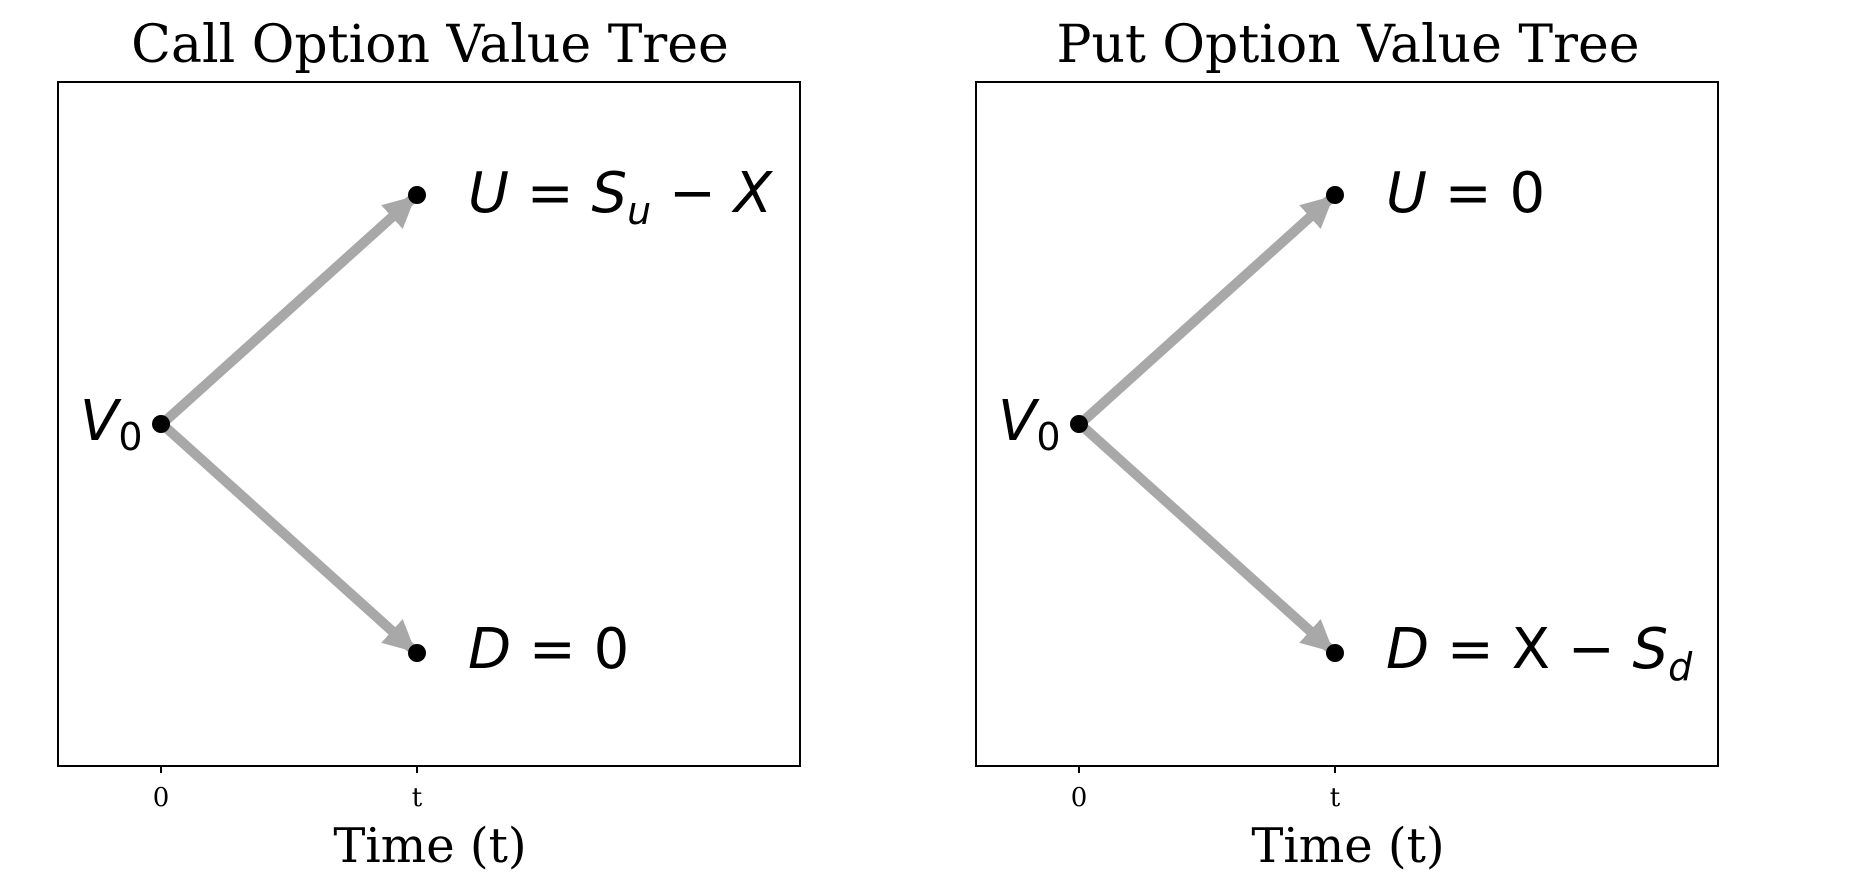  What do you see at coordinates (417, 195) in the screenshot?
I see `call-up-node` at bounding box center [417, 195].